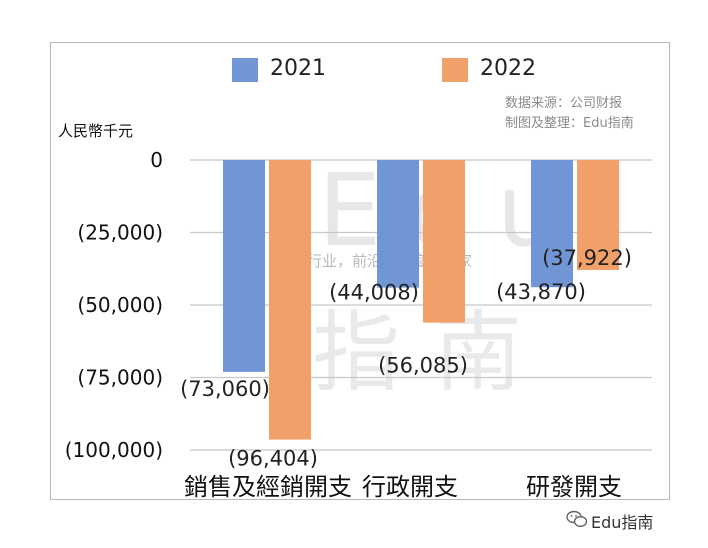  I want to click on y-tick-label: (25,000), so click(120, 233).